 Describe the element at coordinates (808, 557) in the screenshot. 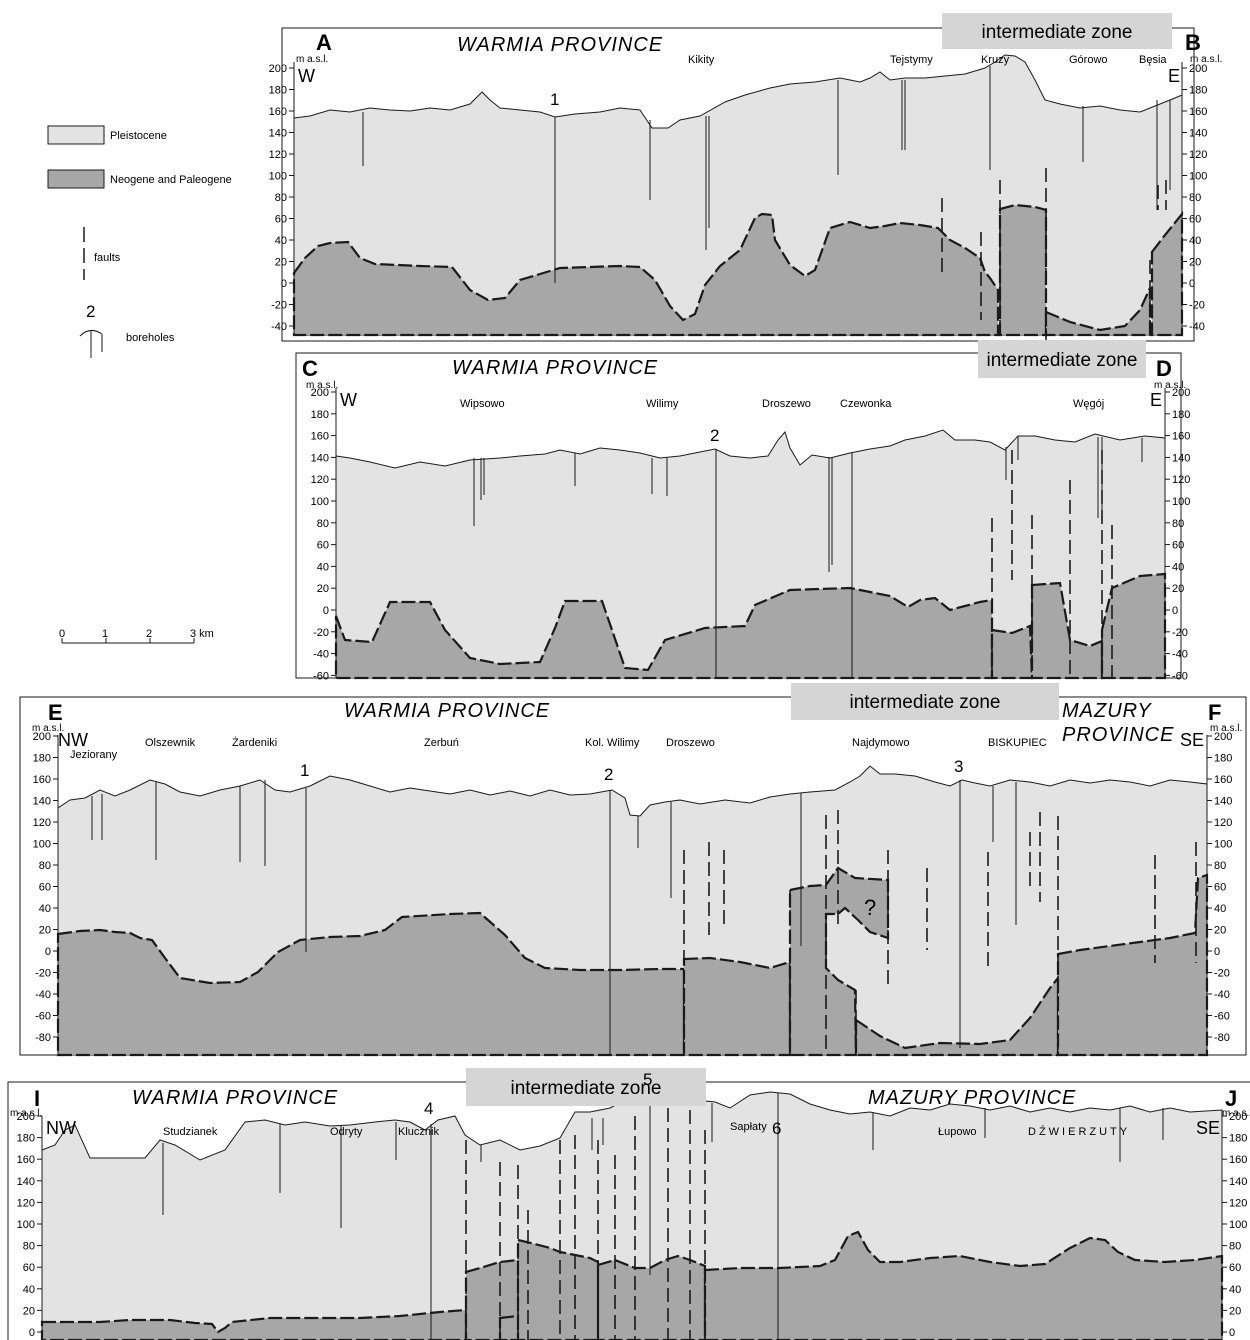

I see `boreholes` at that location.